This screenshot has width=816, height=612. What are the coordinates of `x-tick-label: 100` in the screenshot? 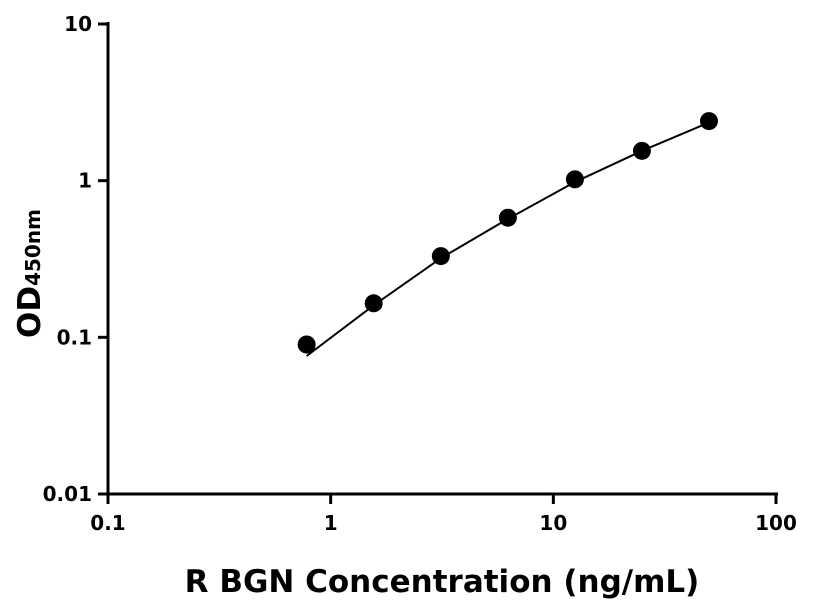 It's located at (776, 523).